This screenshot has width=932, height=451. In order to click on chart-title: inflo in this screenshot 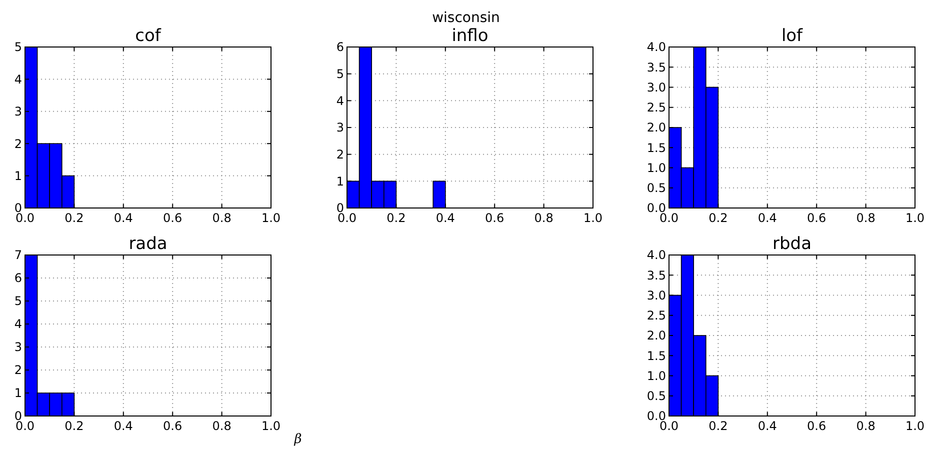, I will do `click(470, 36)`.